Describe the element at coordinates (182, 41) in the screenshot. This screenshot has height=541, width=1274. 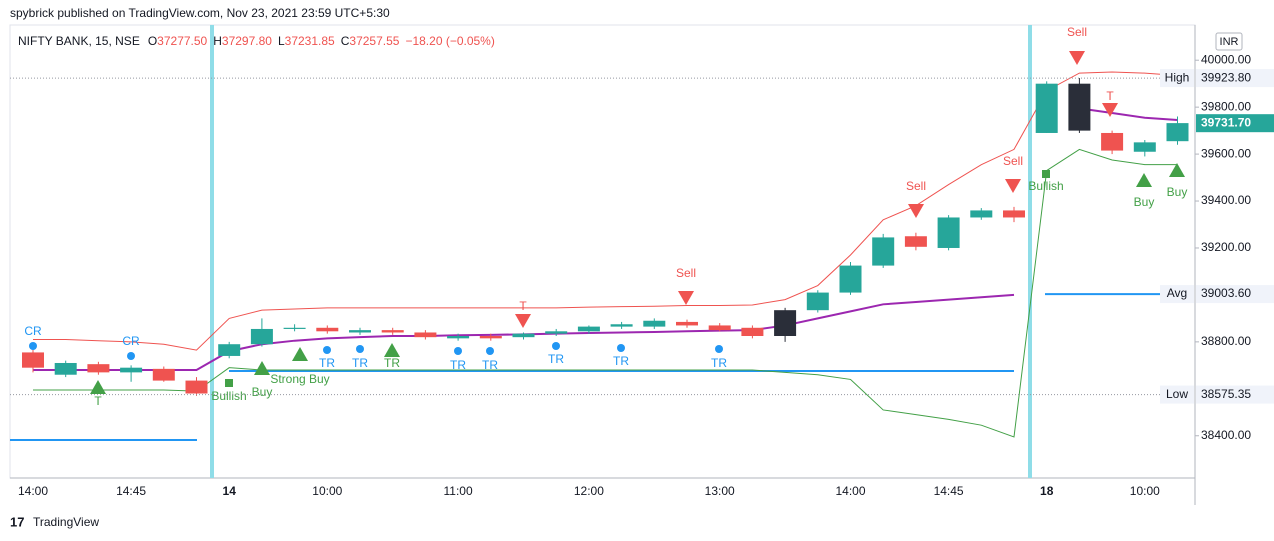
I see `legend-value: 37277.50` at that location.